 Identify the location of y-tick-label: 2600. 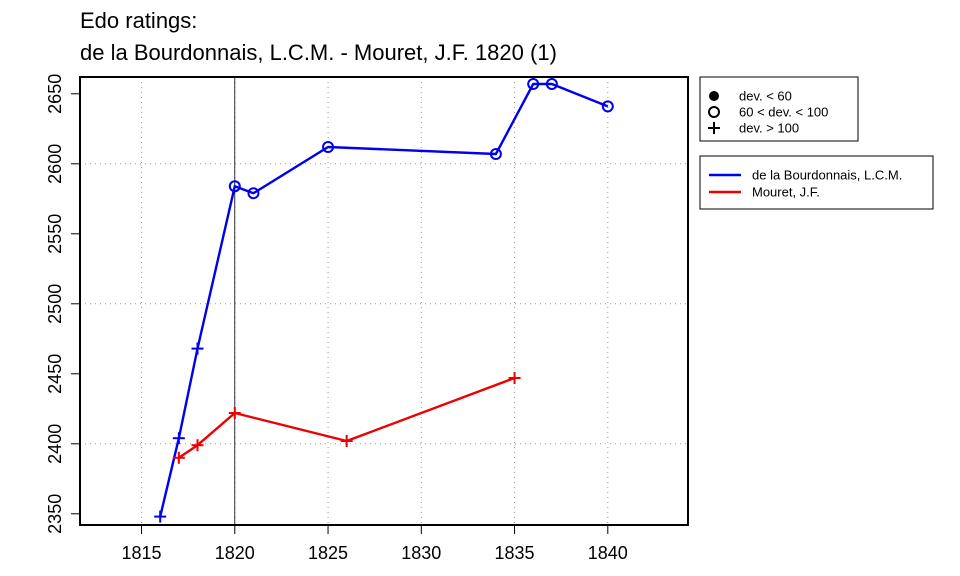
(55, 164).